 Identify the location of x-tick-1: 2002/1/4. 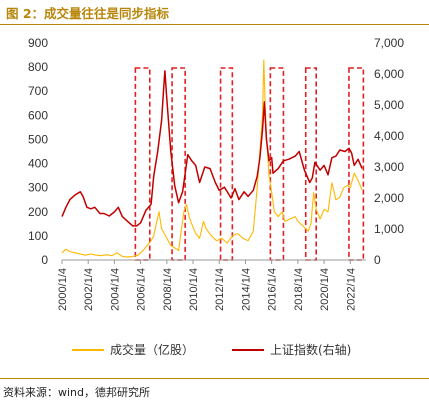
(89, 289).